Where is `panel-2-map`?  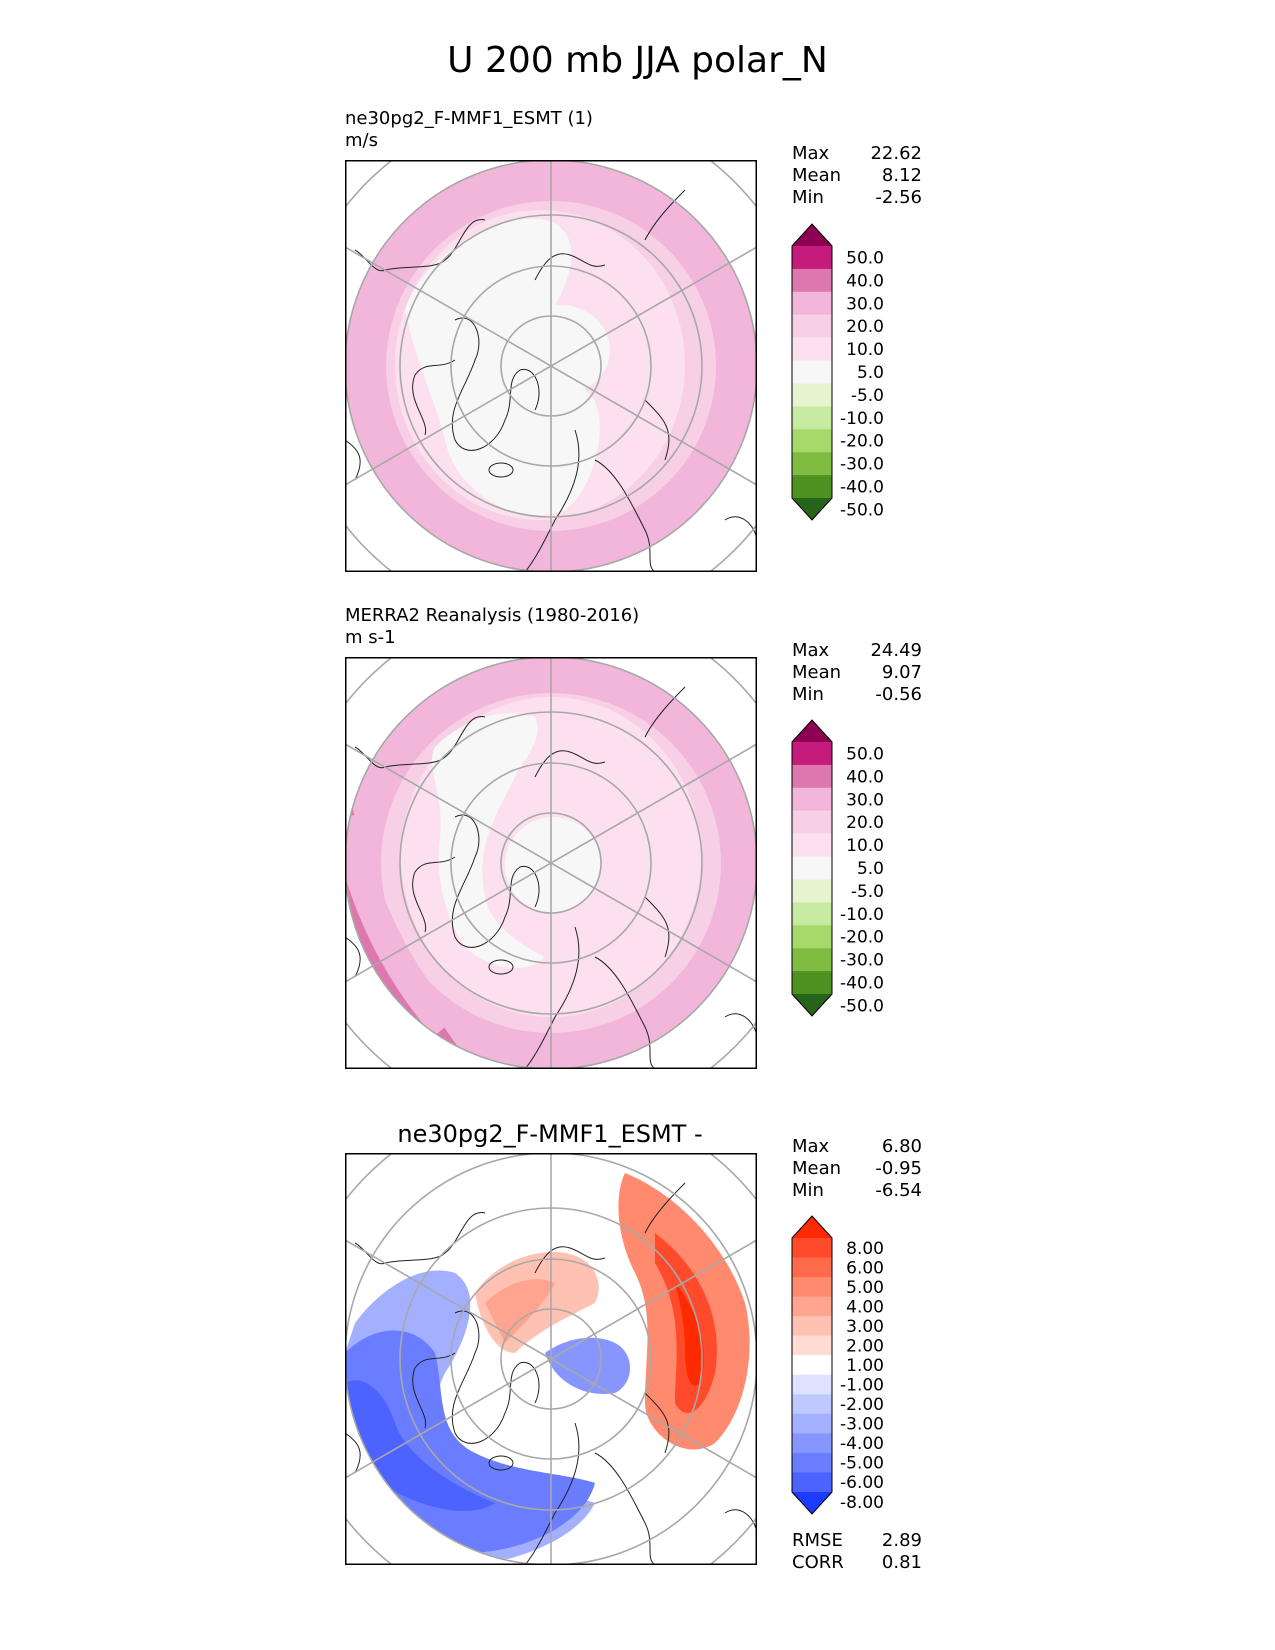 panel-2-map is located at coordinates (551, 863).